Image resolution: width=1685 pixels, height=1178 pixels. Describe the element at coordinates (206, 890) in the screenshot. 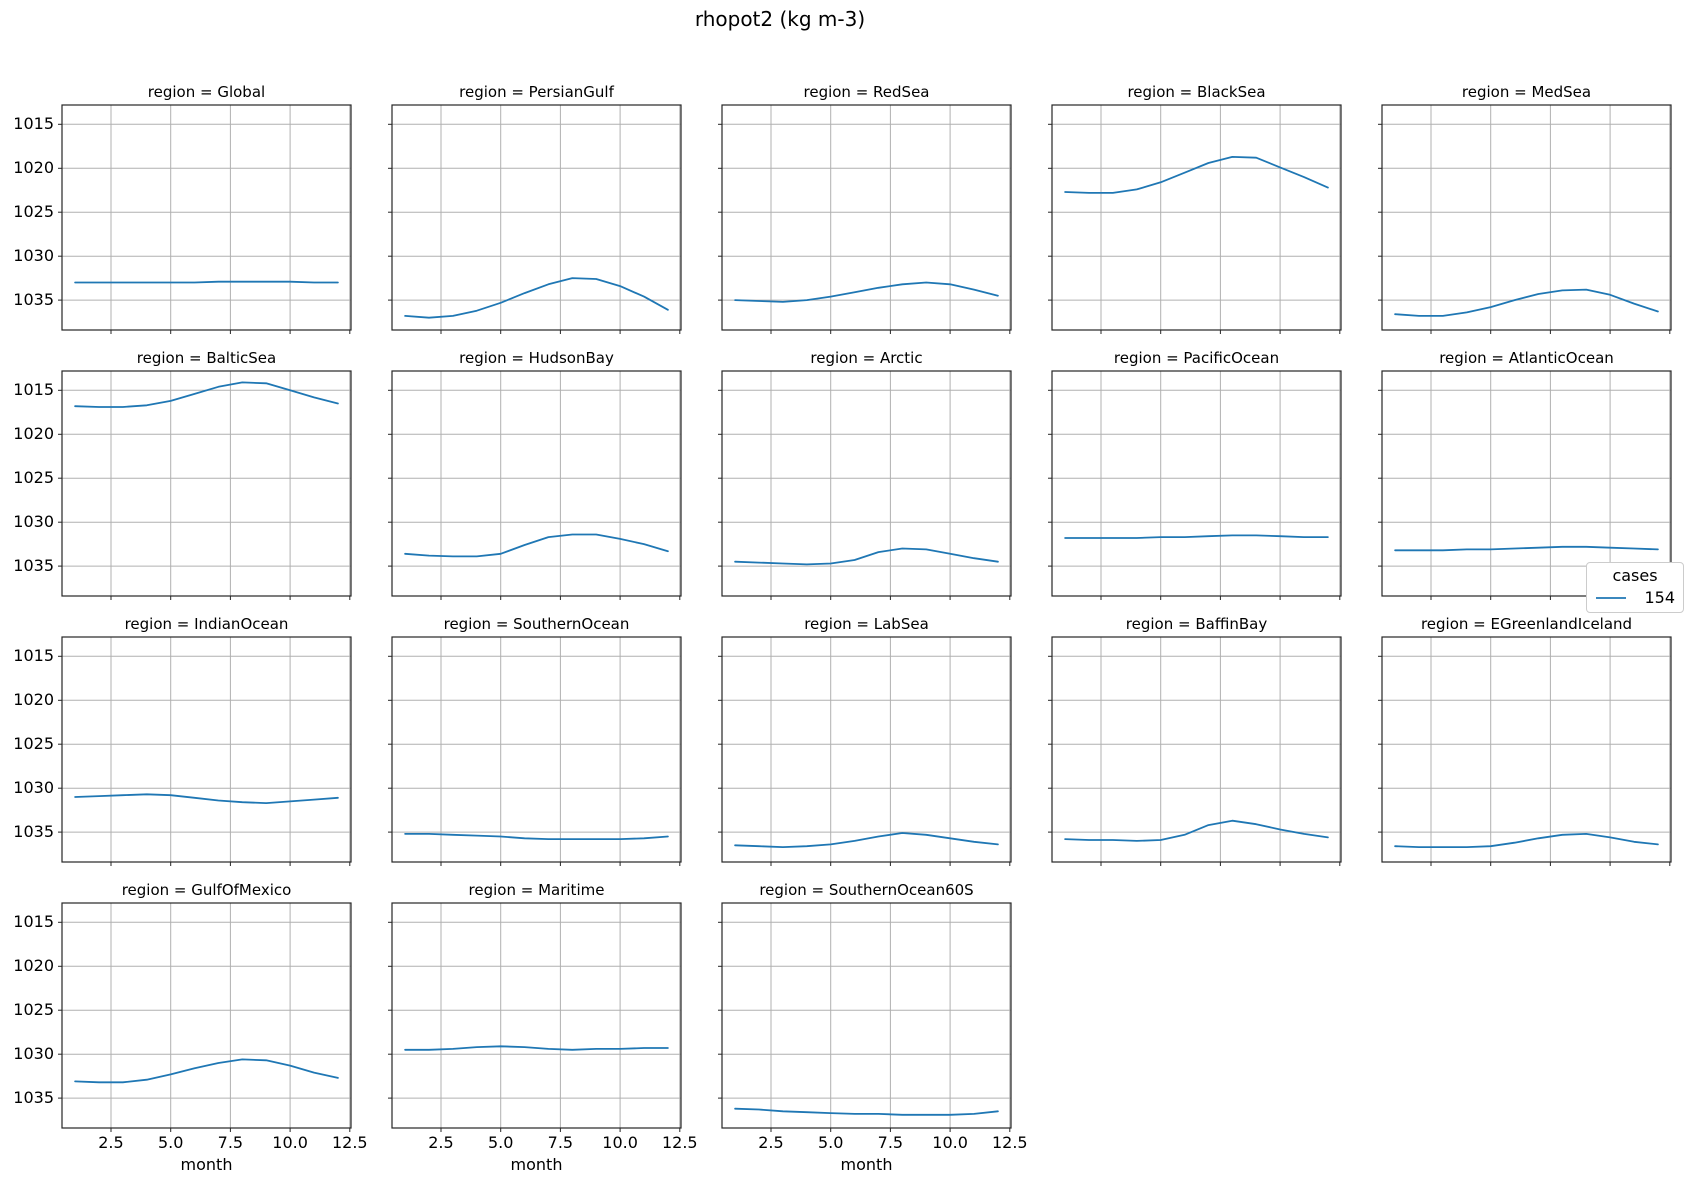

I see `facet-title: region = GulfOfMexico` at that location.